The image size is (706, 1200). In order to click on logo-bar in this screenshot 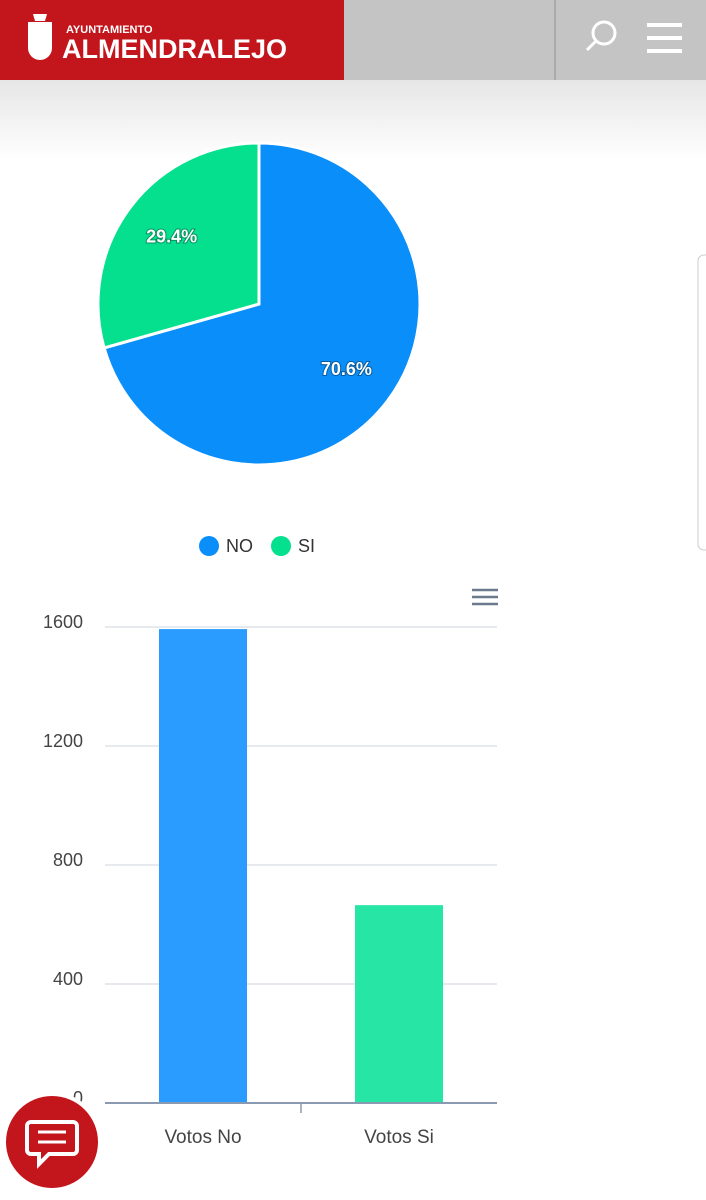, I will do `click(172, 40)`.